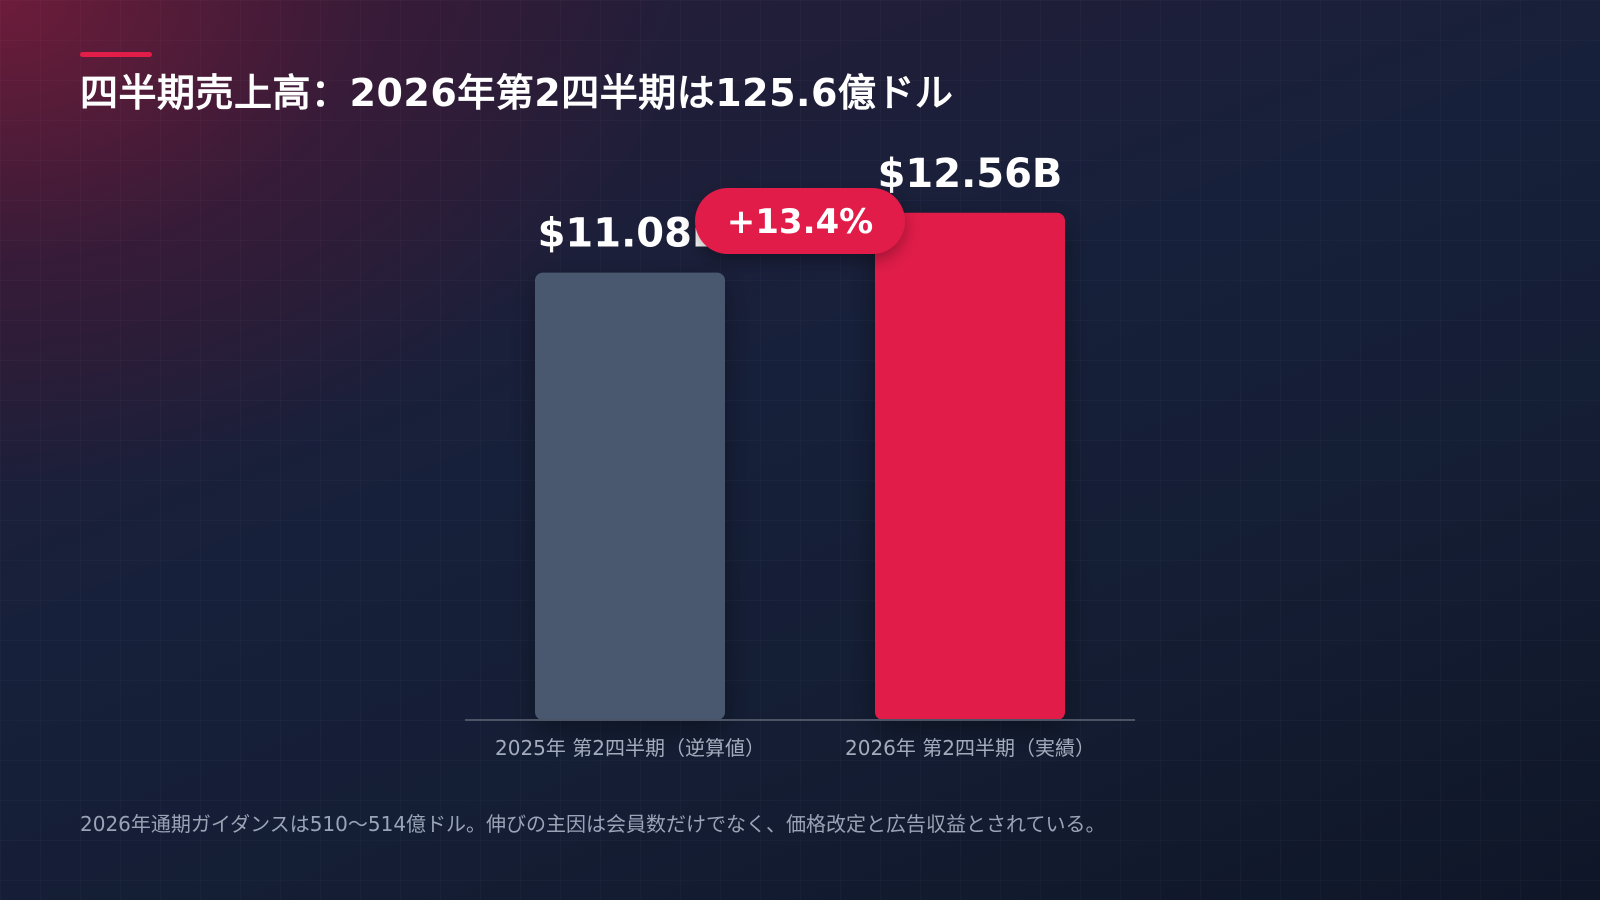 This screenshot has height=900, width=1600. I want to click on change-badge-label: +13.4%, so click(800, 222).